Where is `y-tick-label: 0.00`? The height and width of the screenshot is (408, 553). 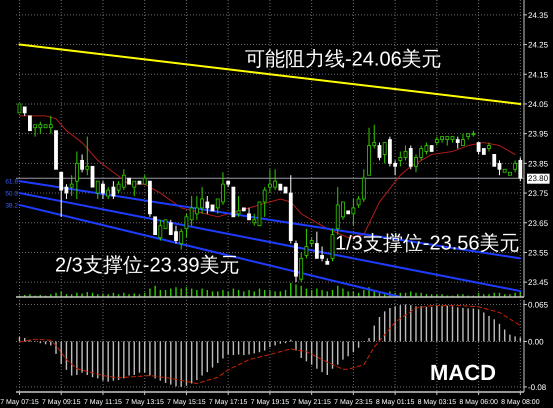 y-tick-label: 0.00 is located at coordinates (536, 341).